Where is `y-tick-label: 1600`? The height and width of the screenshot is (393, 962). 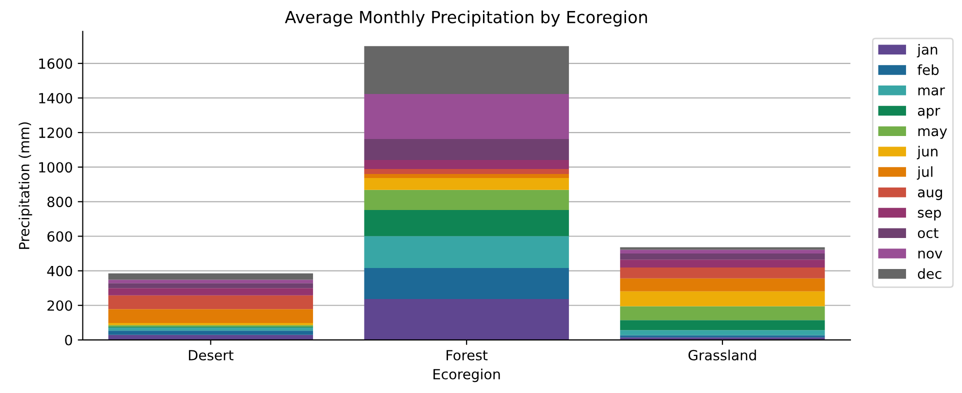 y-tick-label: 1600 is located at coordinates (55, 63).